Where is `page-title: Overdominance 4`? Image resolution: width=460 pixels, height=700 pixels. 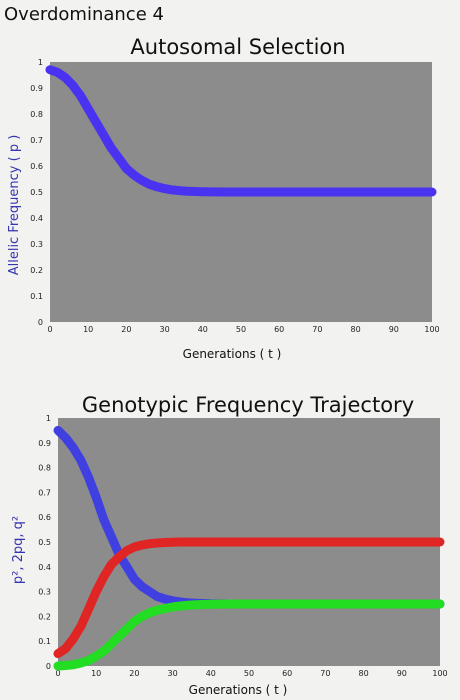 page-title: Overdominance 4 is located at coordinates (84, 14).